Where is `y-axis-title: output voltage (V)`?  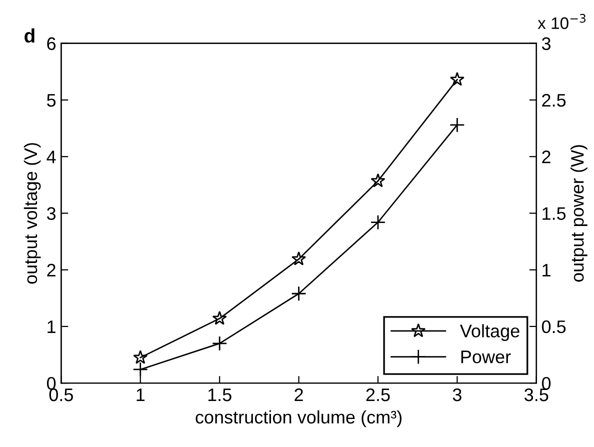
y-axis-title: output voltage (V) is located at coordinates (32, 213).